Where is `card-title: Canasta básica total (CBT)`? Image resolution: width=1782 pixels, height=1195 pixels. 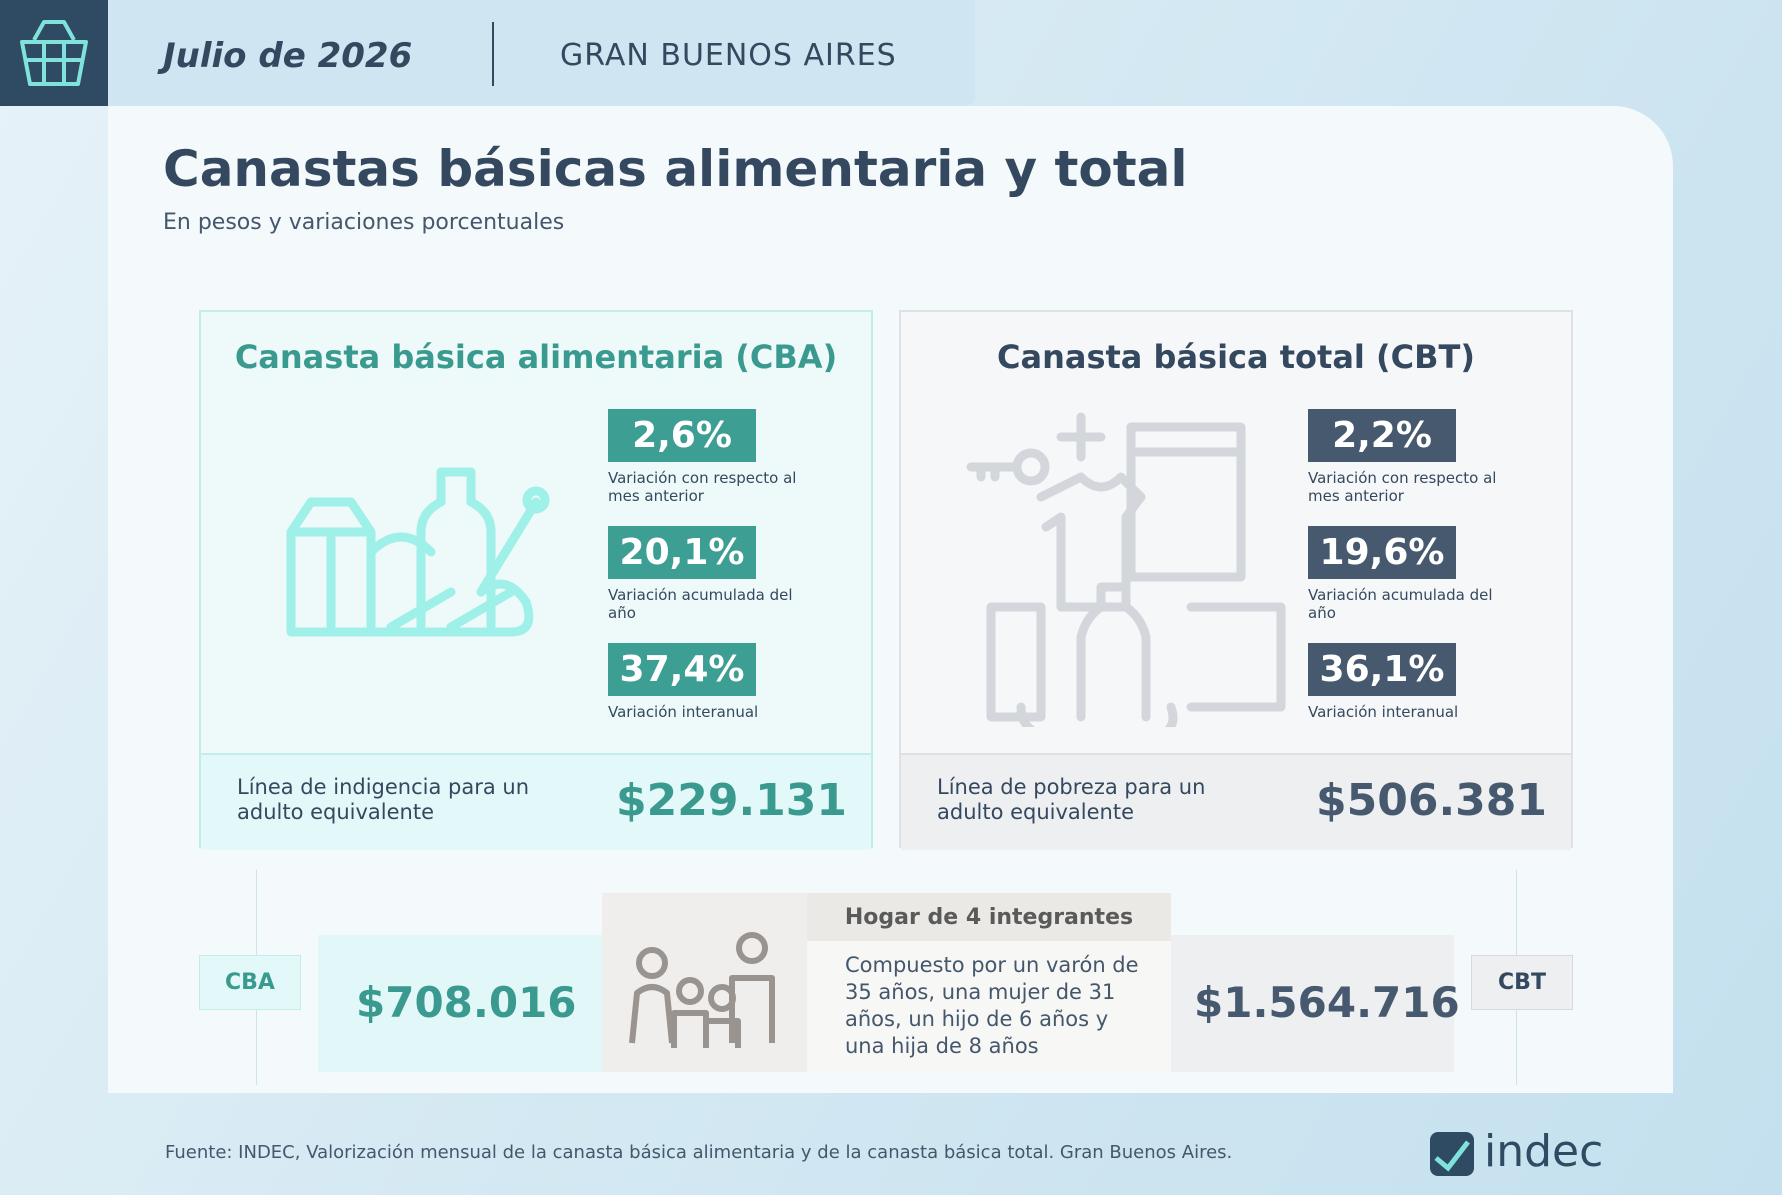
card-title: Canasta básica total (CBT) is located at coordinates (1236, 357).